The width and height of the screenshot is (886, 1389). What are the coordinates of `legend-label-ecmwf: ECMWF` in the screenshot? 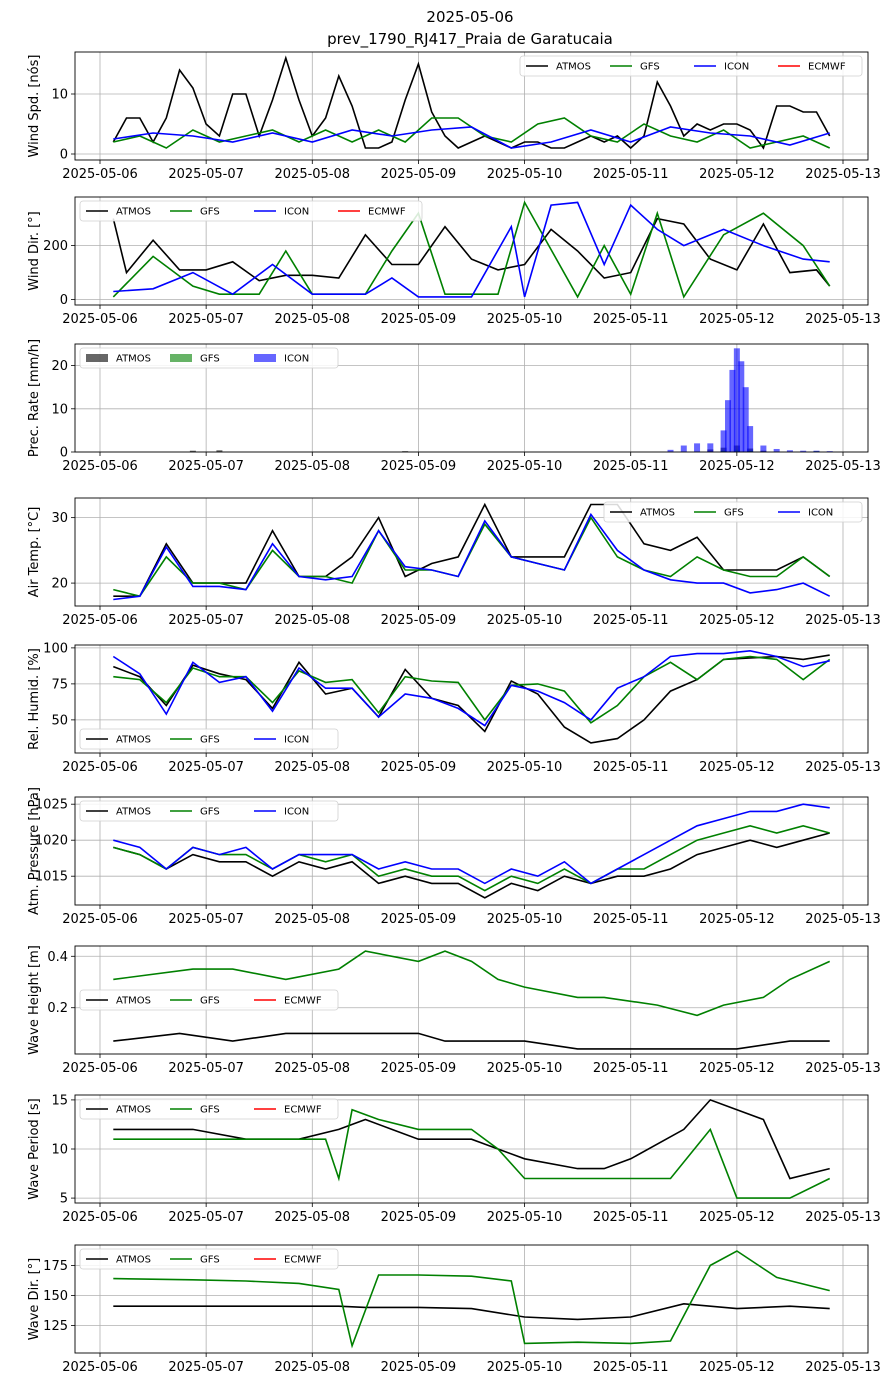 It's located at (827, 67).